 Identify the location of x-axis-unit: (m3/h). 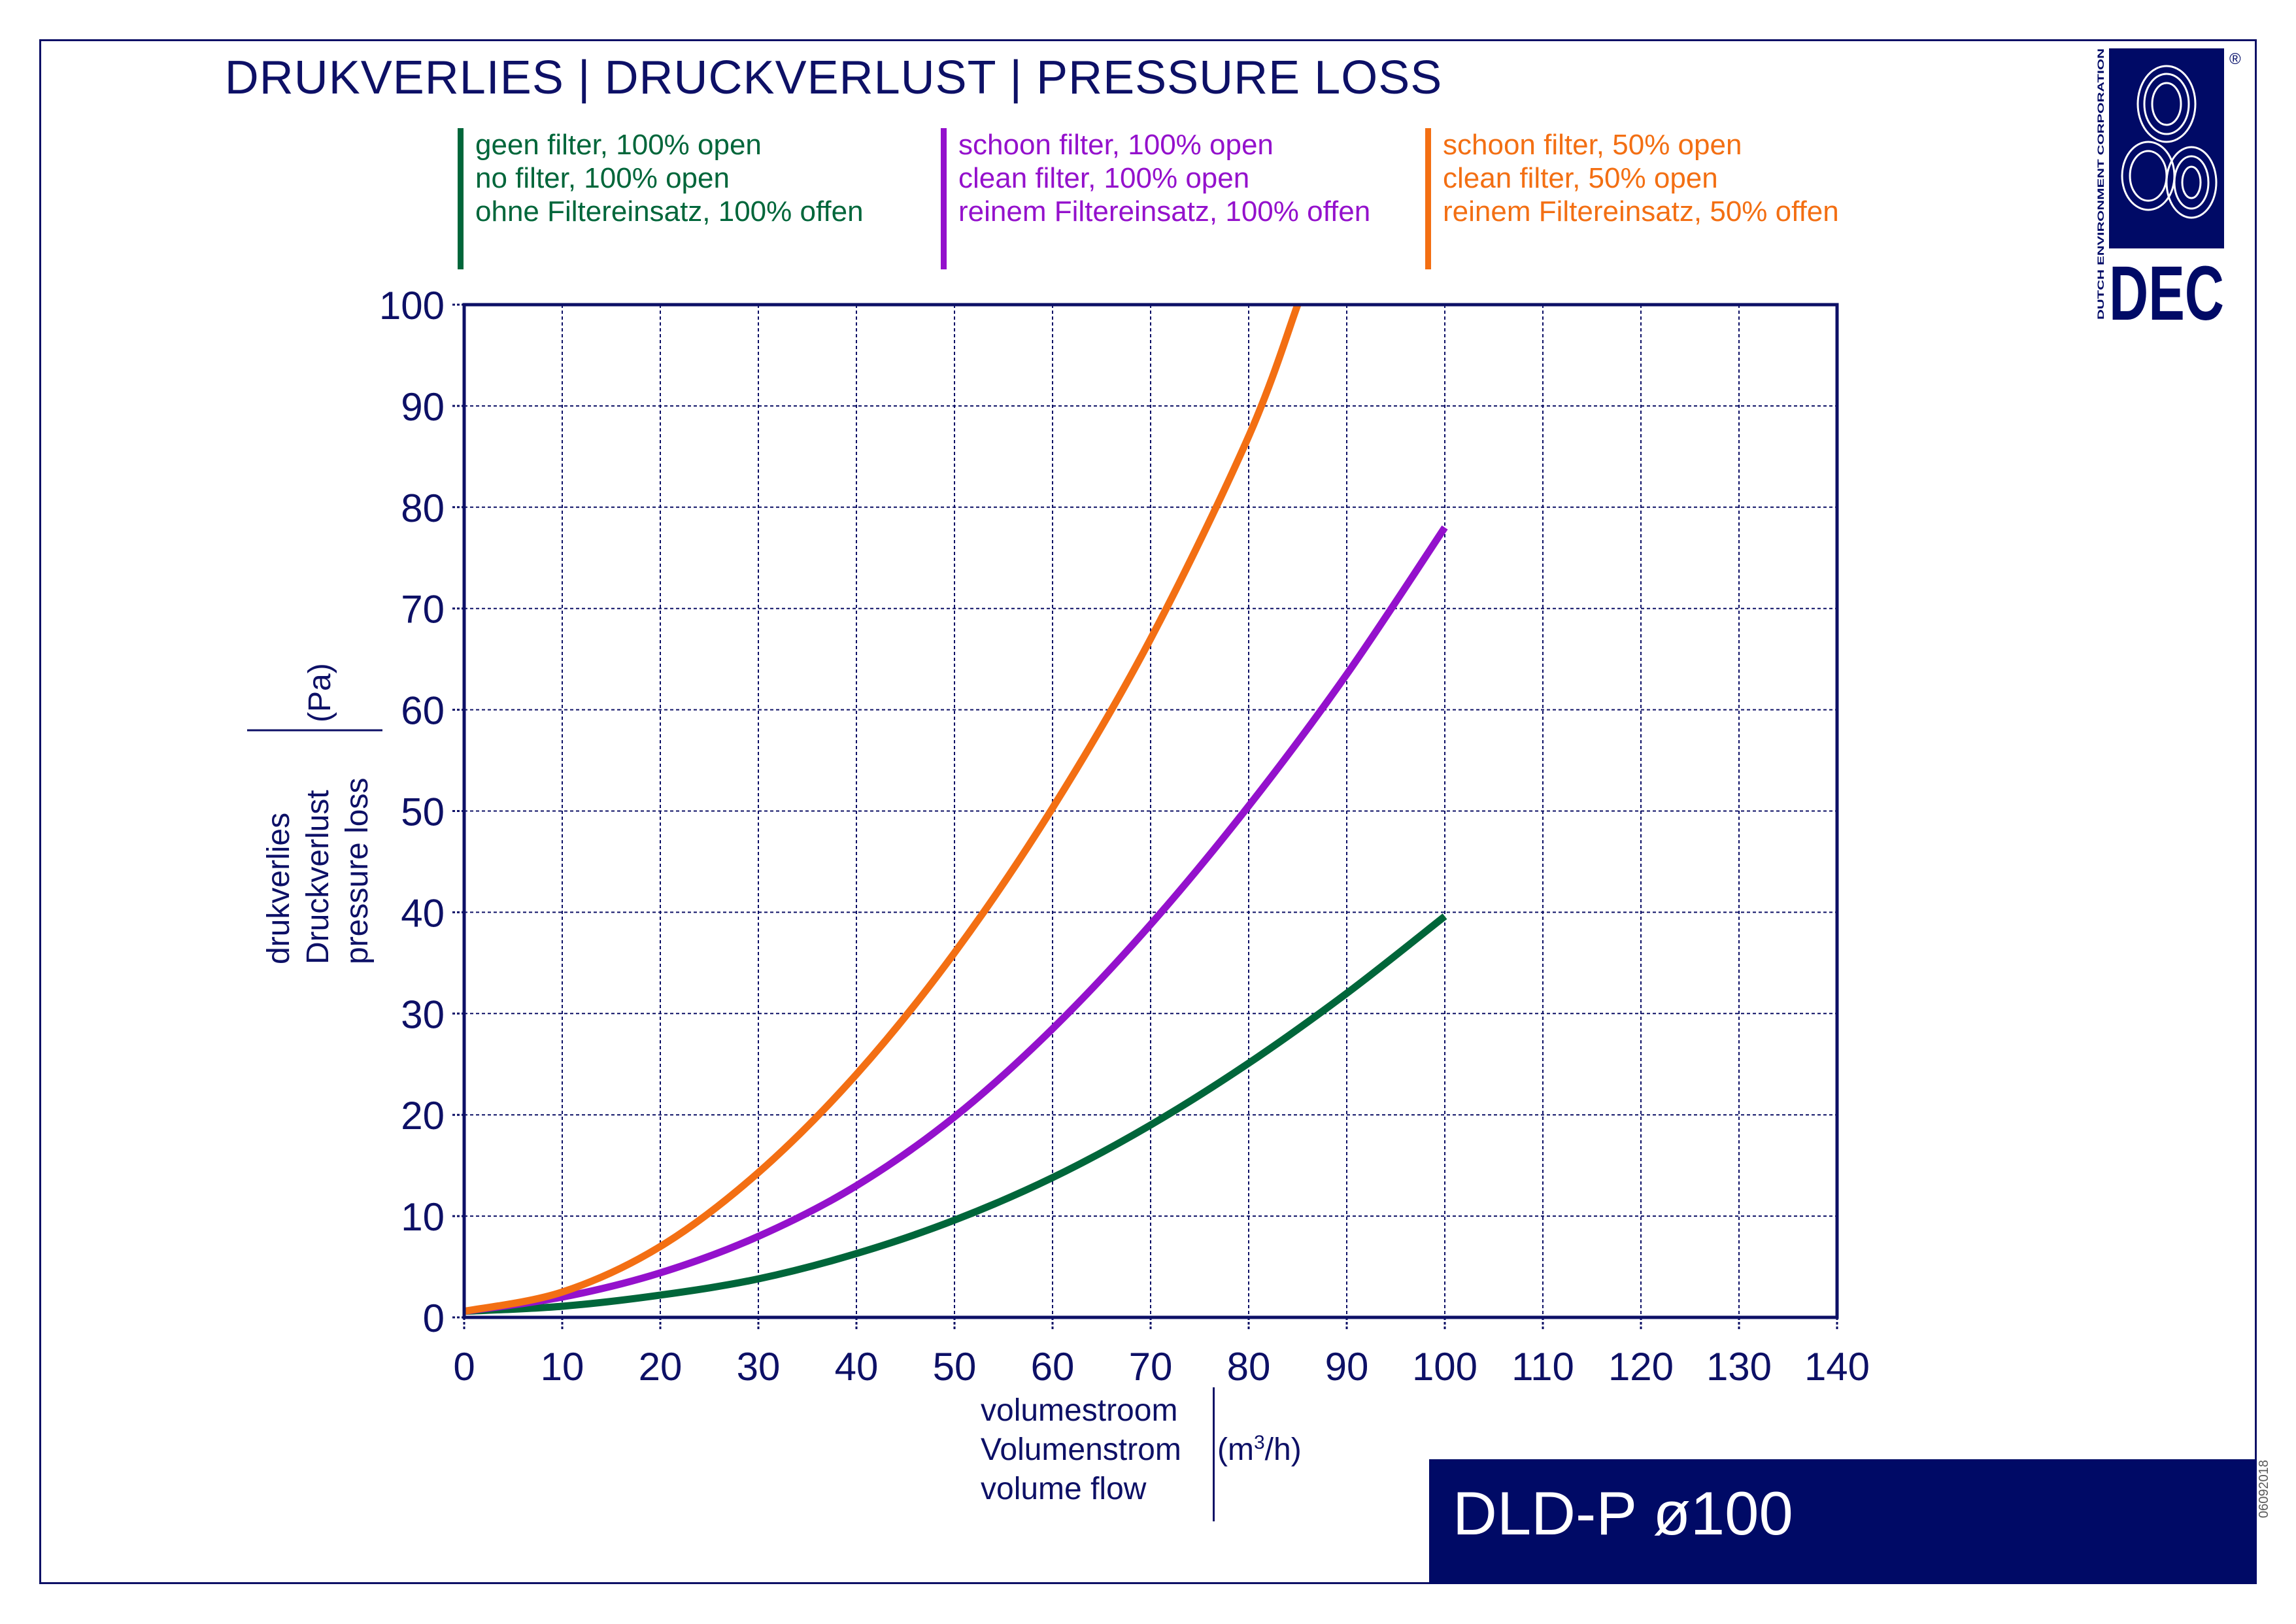
(1259, 1450).